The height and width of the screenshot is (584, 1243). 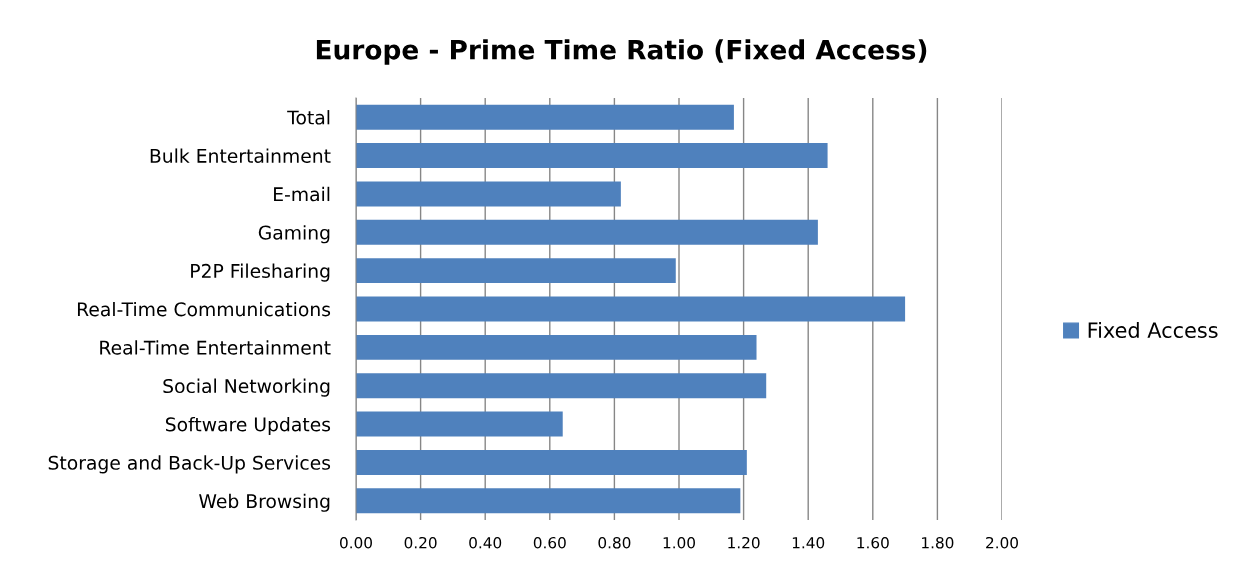 What do you see at coordinates (1153, 330) in the screenshot?
I see `legend-label: Fixed Access` at bounding box center [1153, 330].